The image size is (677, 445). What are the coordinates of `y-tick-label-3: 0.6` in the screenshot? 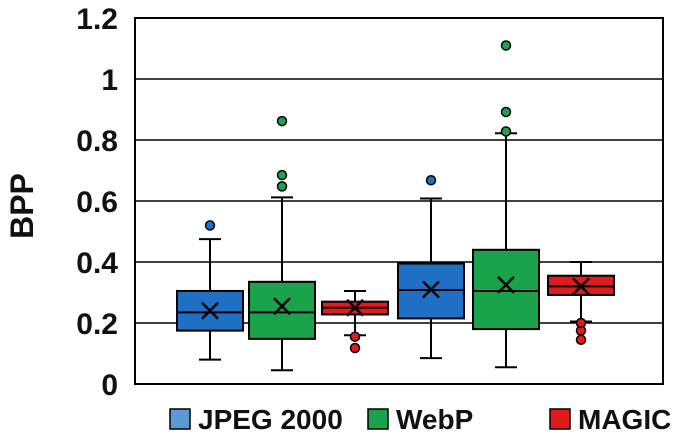 It's located at (97, 202).